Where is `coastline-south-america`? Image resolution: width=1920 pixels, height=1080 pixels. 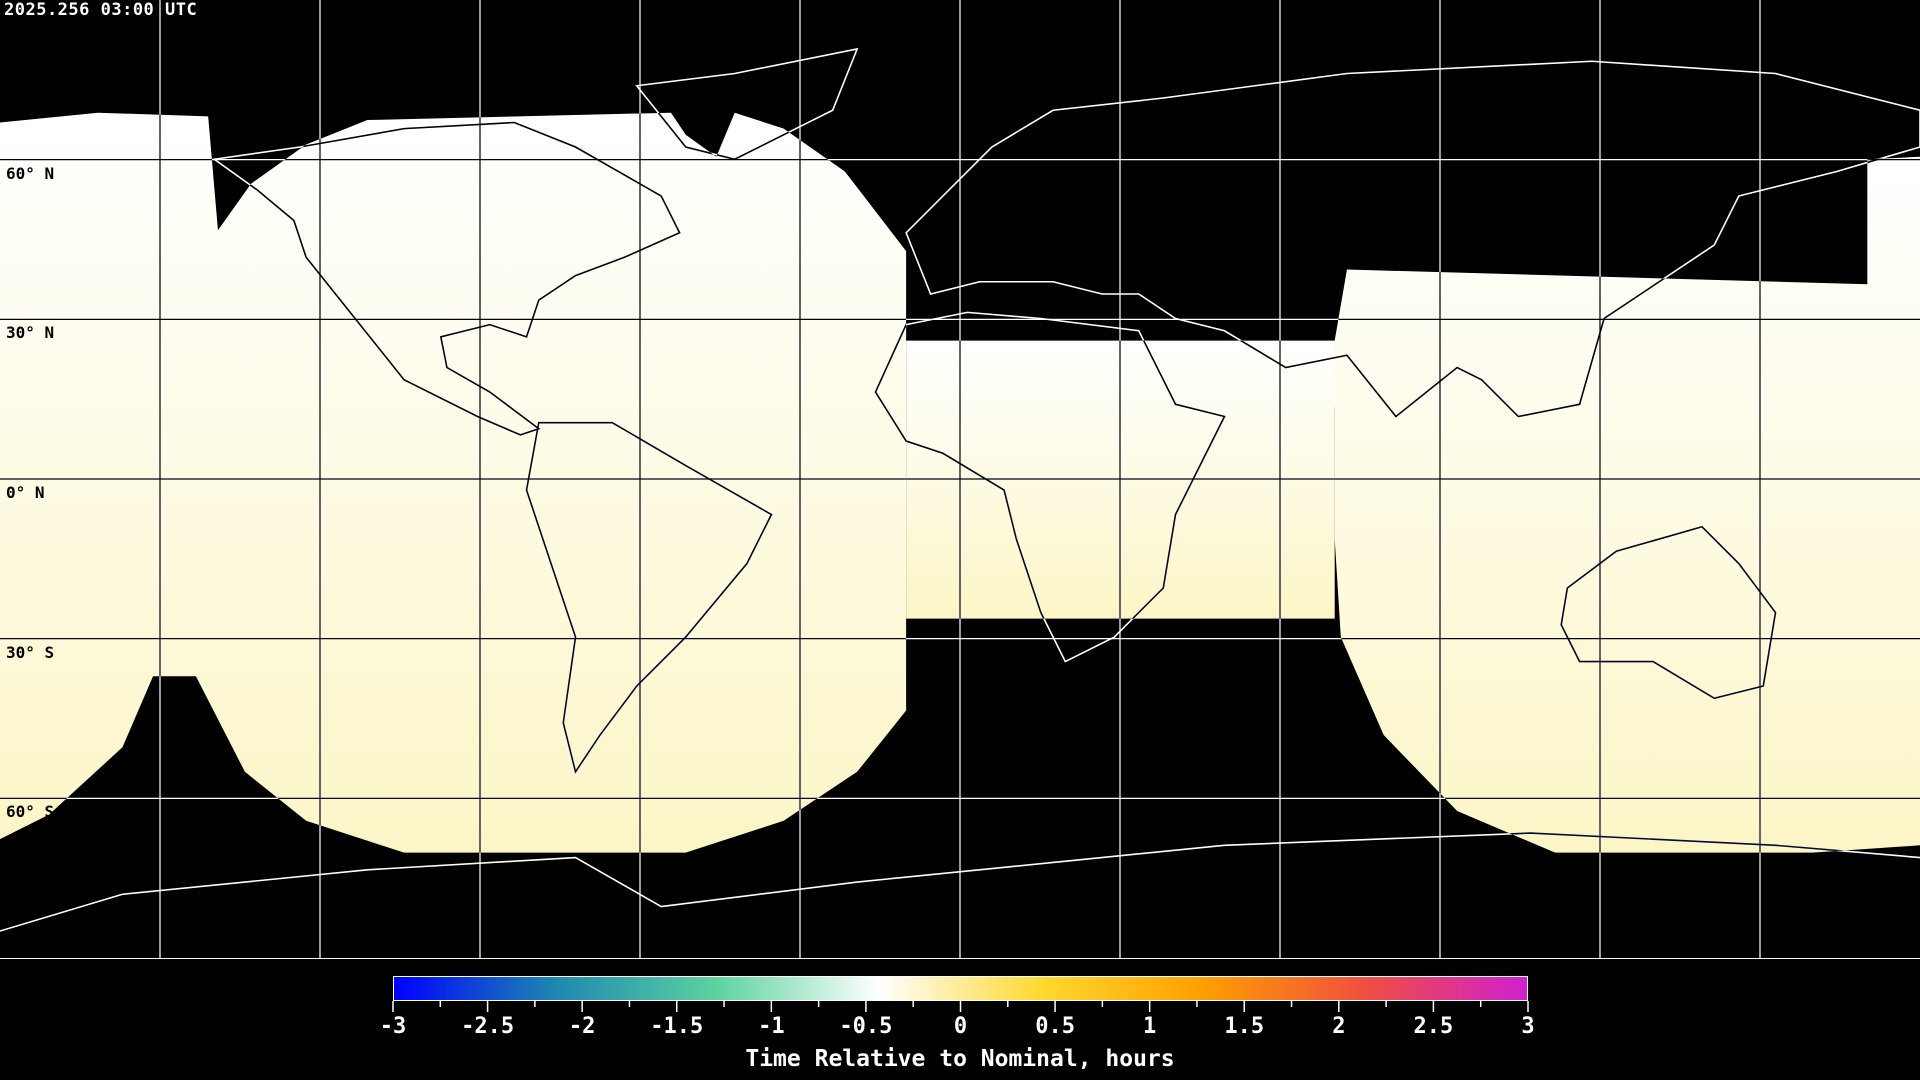 coastline-south-america is located at coordinates (649, 597).